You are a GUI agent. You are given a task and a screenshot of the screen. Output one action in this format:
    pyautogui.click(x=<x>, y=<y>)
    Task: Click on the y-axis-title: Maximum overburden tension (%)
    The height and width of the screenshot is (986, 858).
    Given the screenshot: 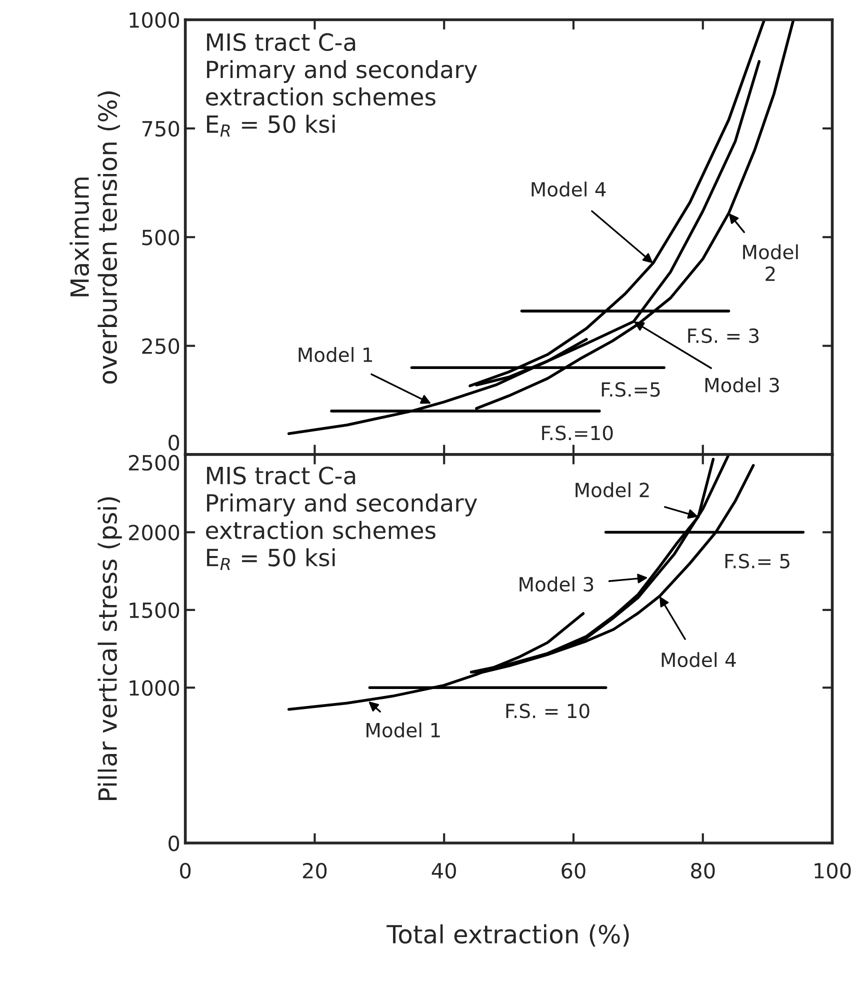 What is the action you would take?
    pyautogui.click(x=95, y=237)
    